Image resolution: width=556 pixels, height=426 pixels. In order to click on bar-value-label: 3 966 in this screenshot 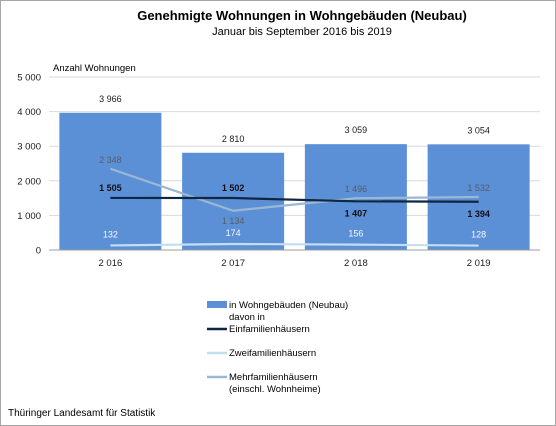, I will do `click(110, 99)`.